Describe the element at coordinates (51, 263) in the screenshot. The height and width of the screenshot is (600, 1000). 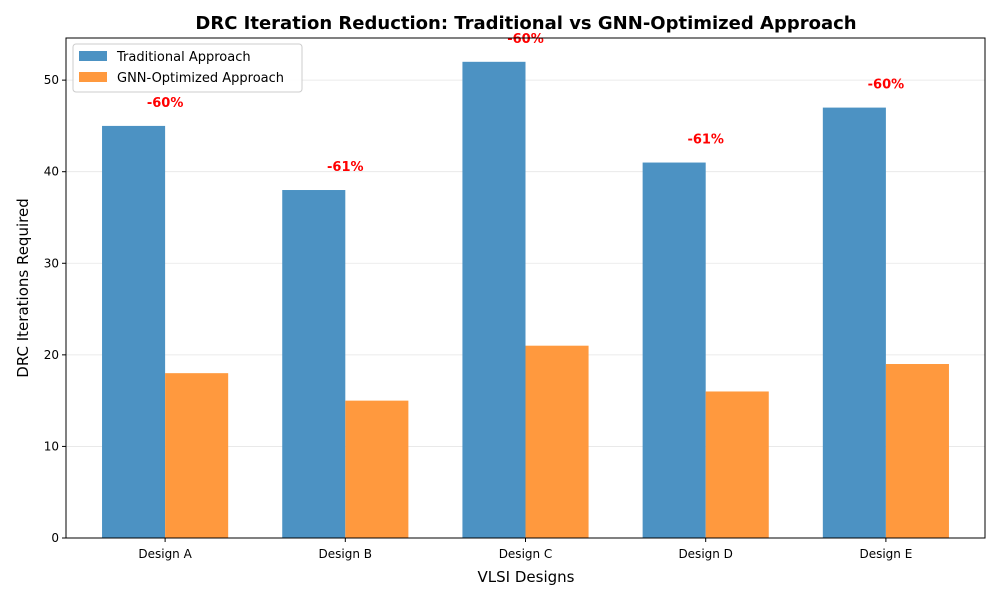
I see `y-tick-label: 30` at that location.